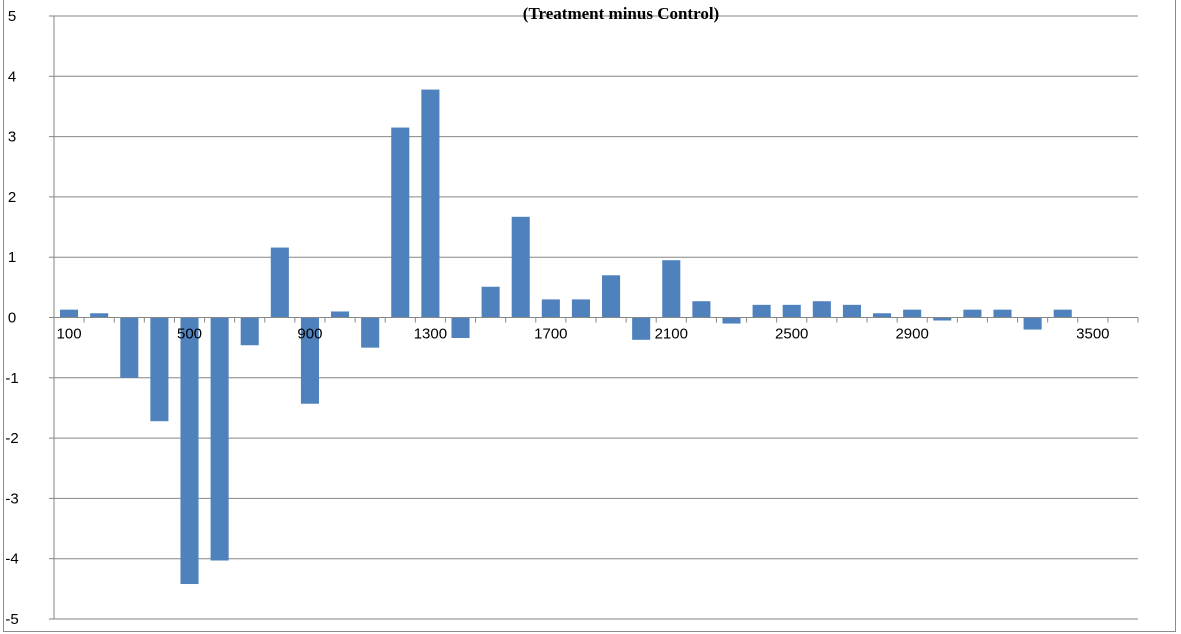  What do you see at coordinates (12, 137) in the screenshot?
I see `y-tick-label: 3` at bounding box center [12, 137].